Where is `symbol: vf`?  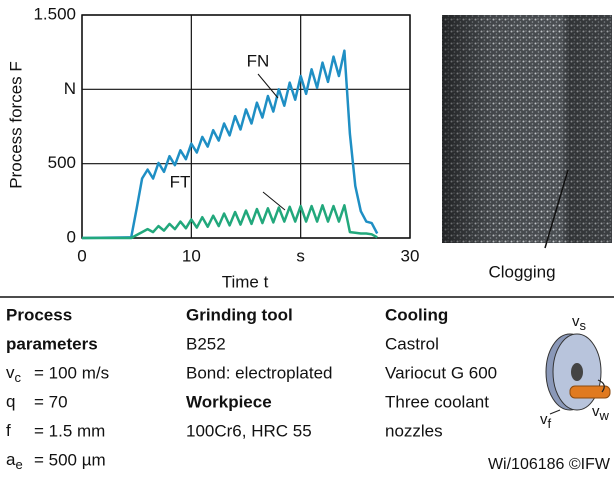 symbol: vf is located at coordinates (546, 421).